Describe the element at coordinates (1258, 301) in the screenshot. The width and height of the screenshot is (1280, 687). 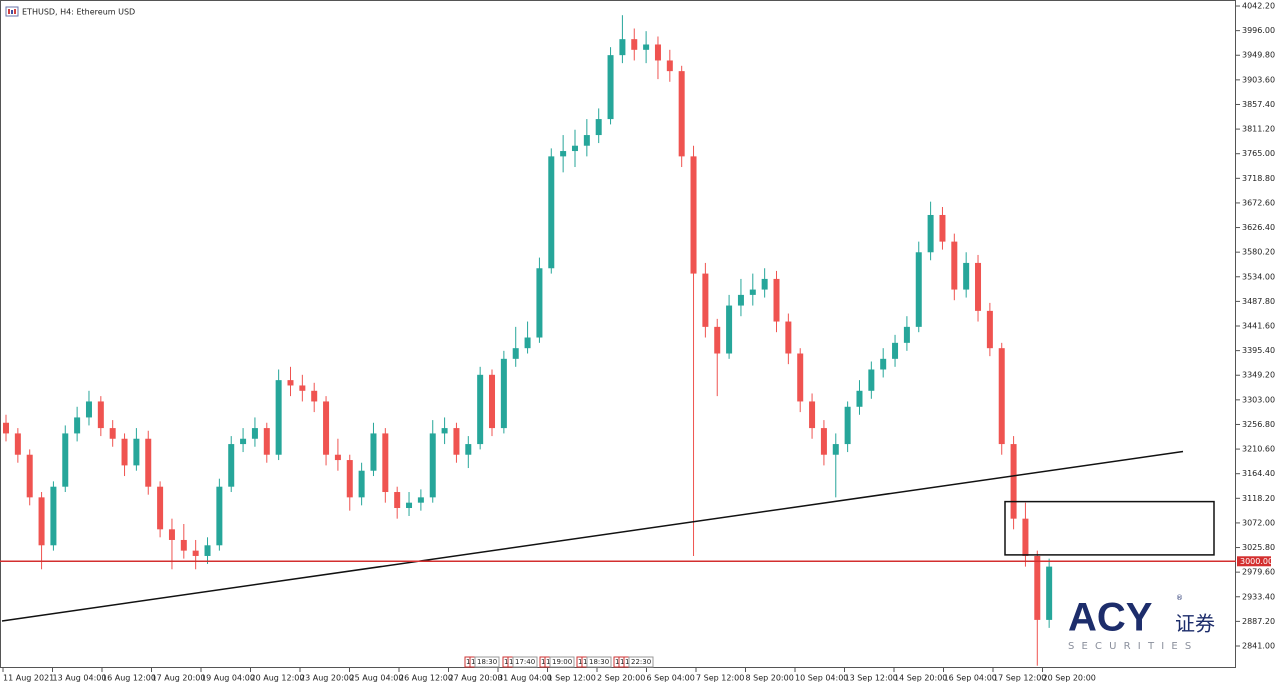
I see `y-tick-label: 3487.80` at that location.